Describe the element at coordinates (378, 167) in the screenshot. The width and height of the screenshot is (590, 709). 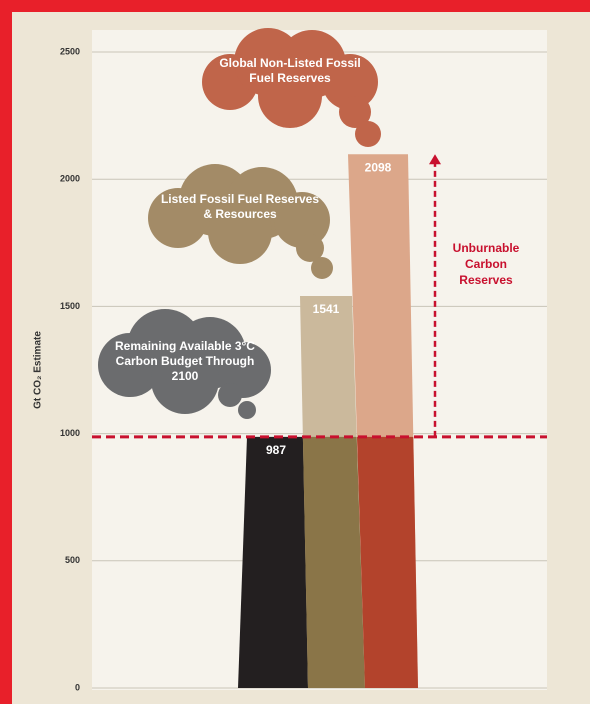
I see `value-label: 2098` at that location.